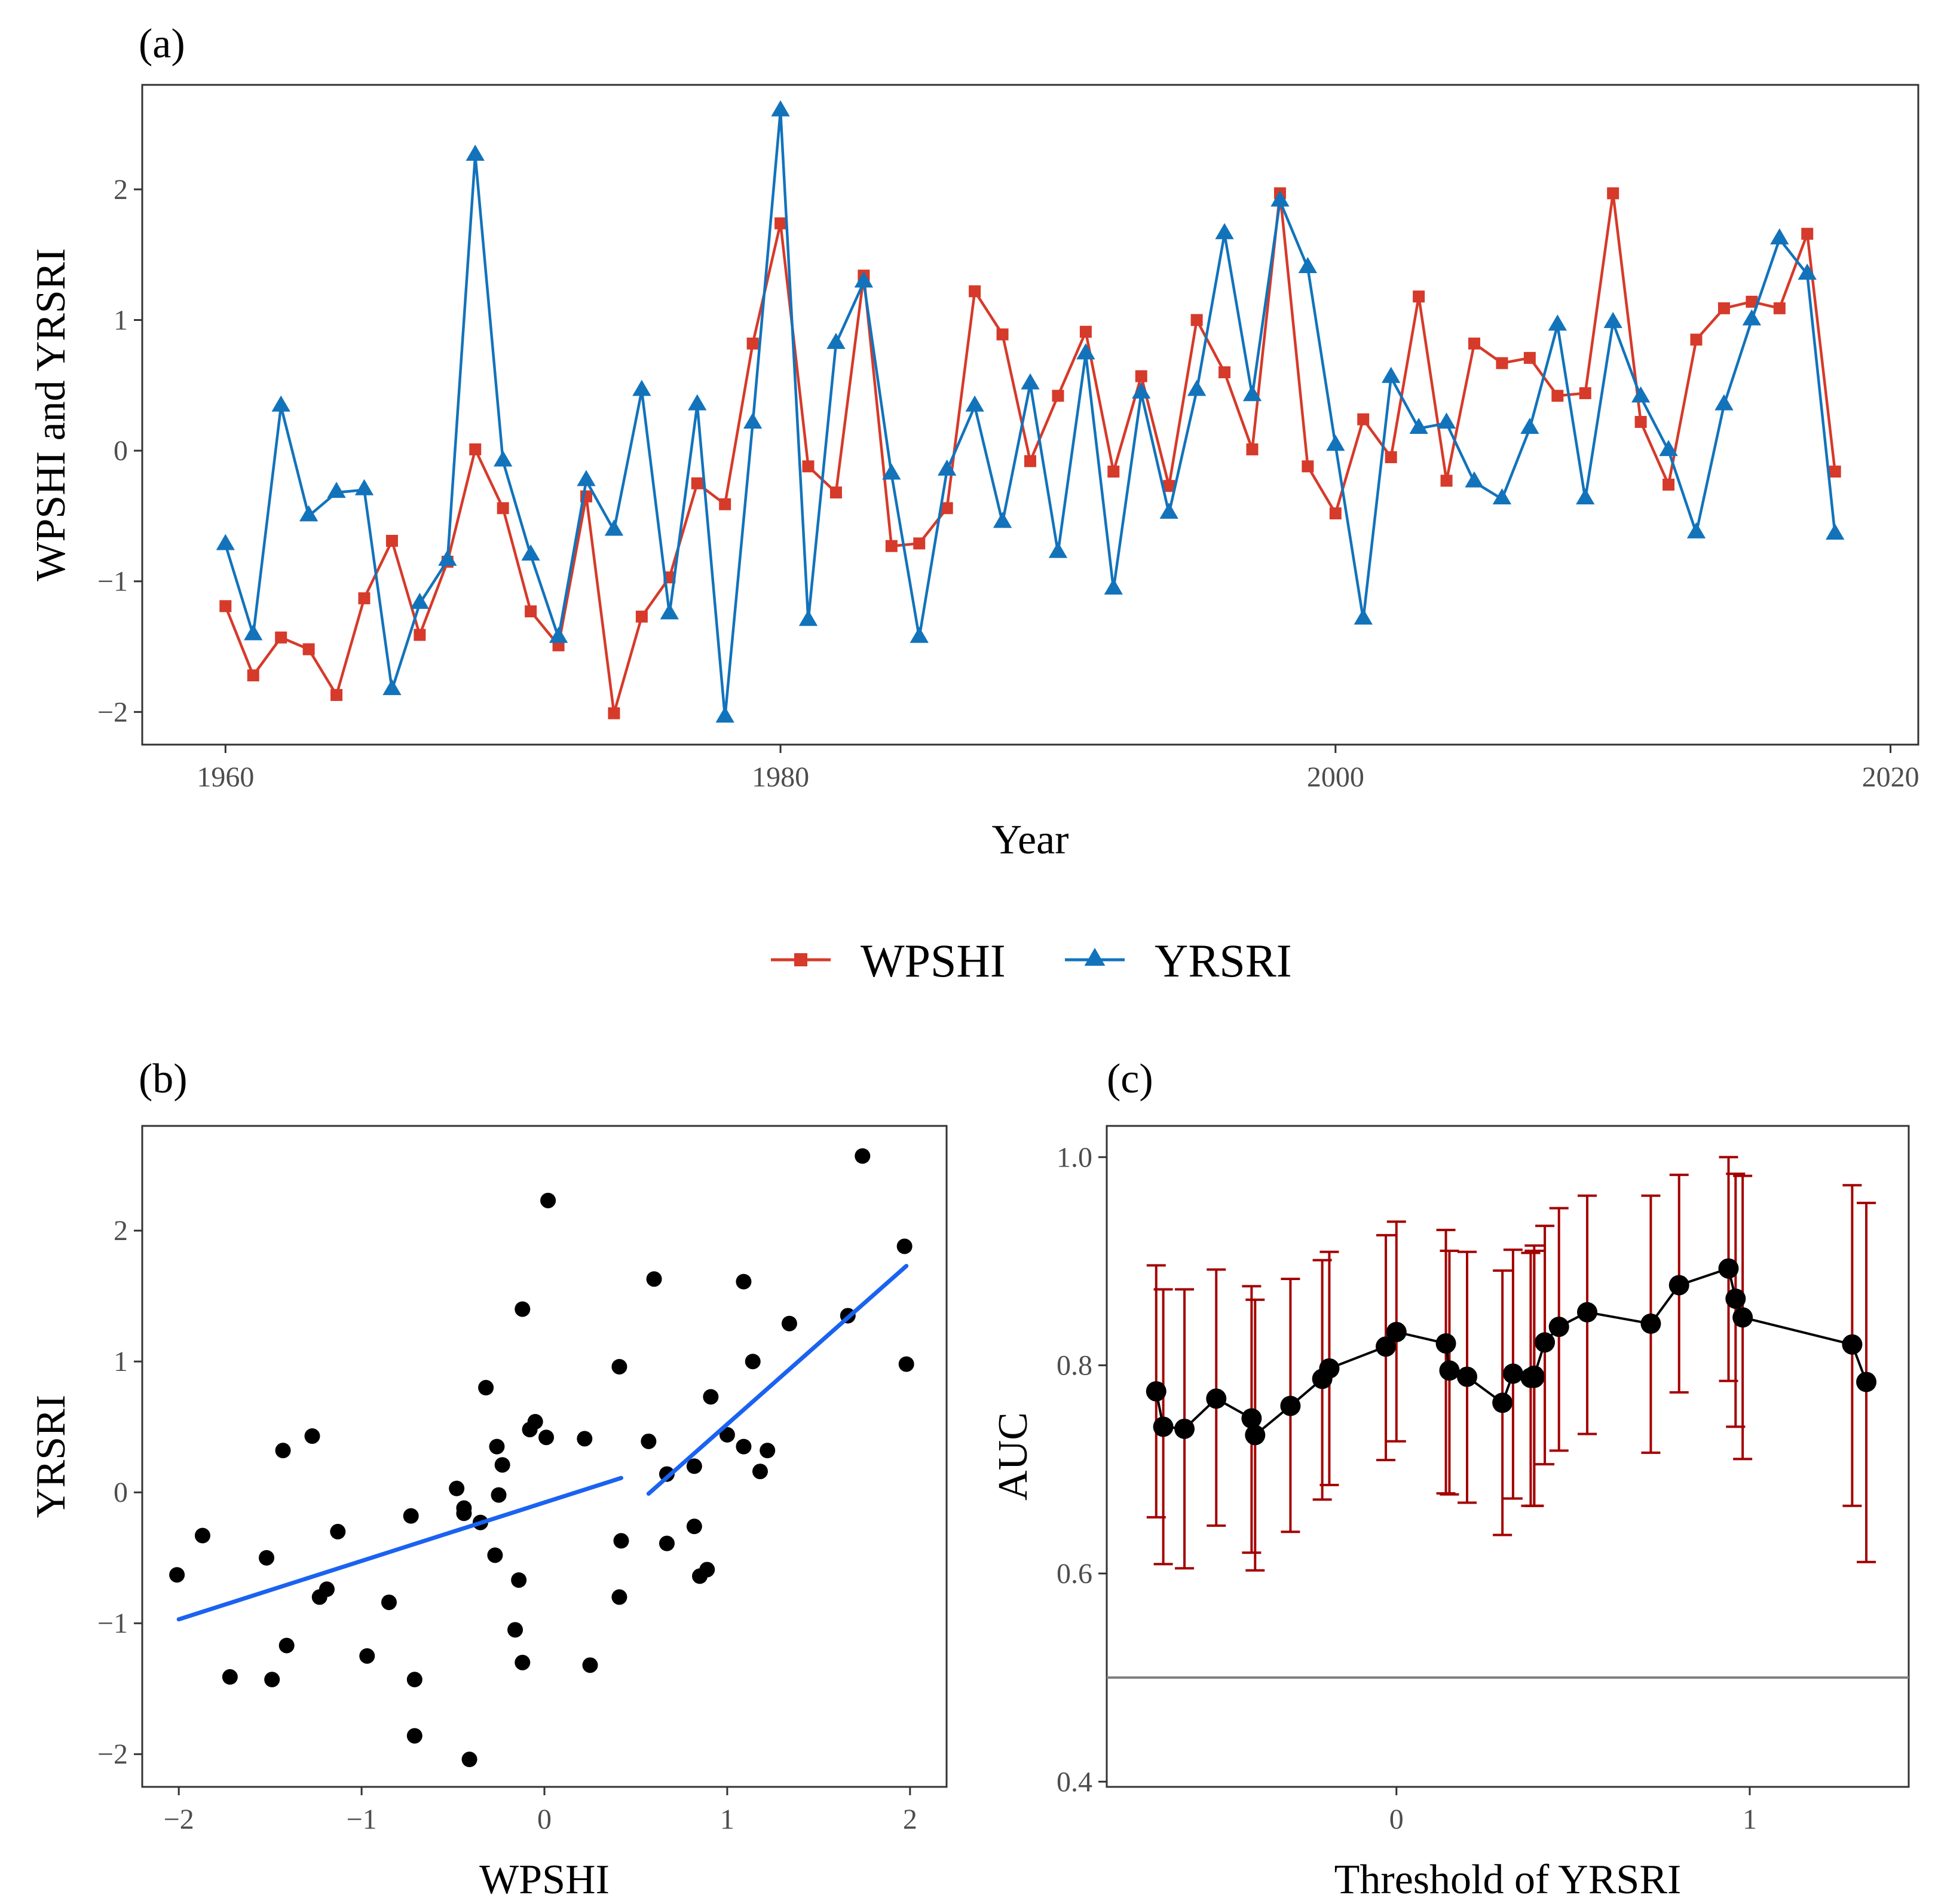  What do you see at coordinates (544, 1457) in the screenshot?
I see `panel-b-frame` at bounding box center [544, 1457].